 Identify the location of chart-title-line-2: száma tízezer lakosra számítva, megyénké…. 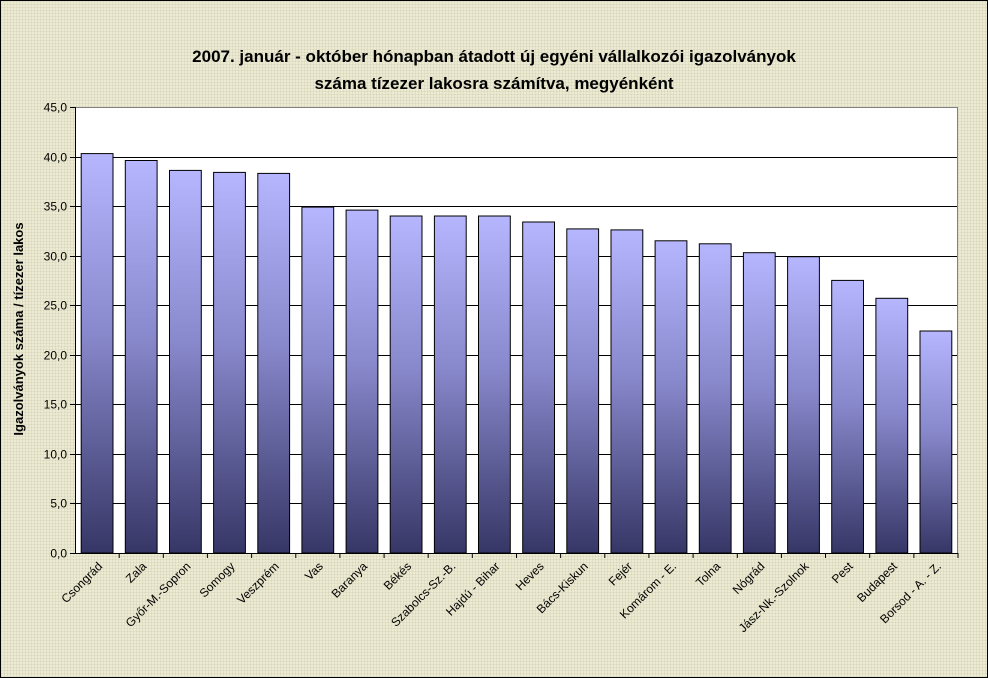
(493, 83).